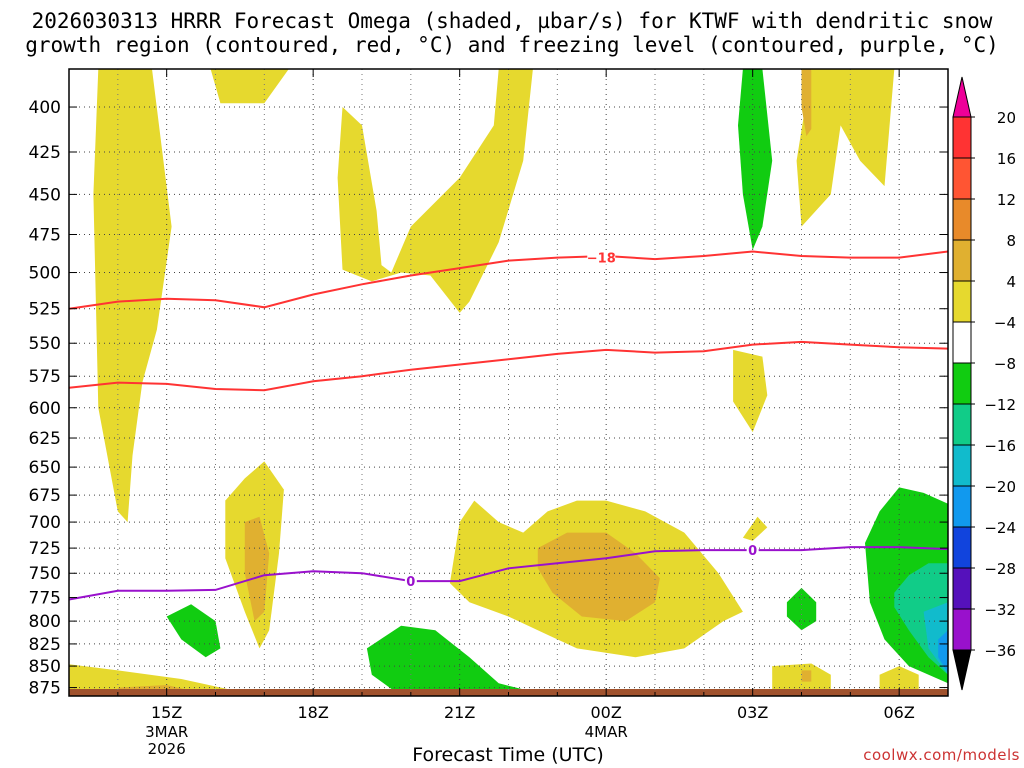  I want to click on y-tick-label: 825, so click(45, 645).